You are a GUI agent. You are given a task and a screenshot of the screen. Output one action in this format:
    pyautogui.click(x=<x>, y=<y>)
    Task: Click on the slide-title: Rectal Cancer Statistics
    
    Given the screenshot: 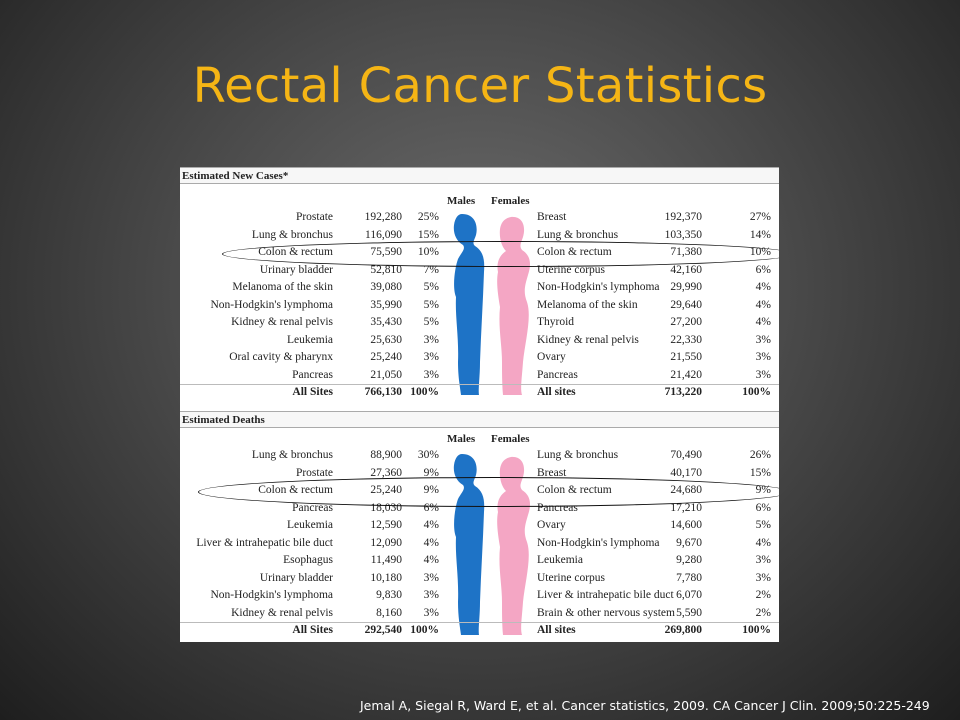 What is the action you would take?
    pyautogui.click(x=480, y=86)
    